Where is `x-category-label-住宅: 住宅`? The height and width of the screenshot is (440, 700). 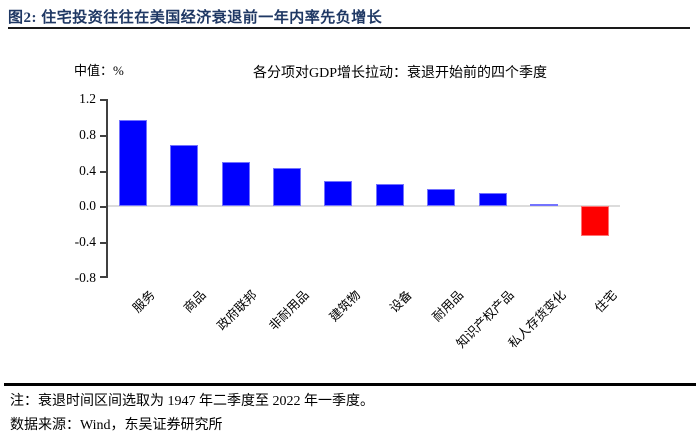 x-category-label-住宅: 住宅 is located at coordinates (606, 301).